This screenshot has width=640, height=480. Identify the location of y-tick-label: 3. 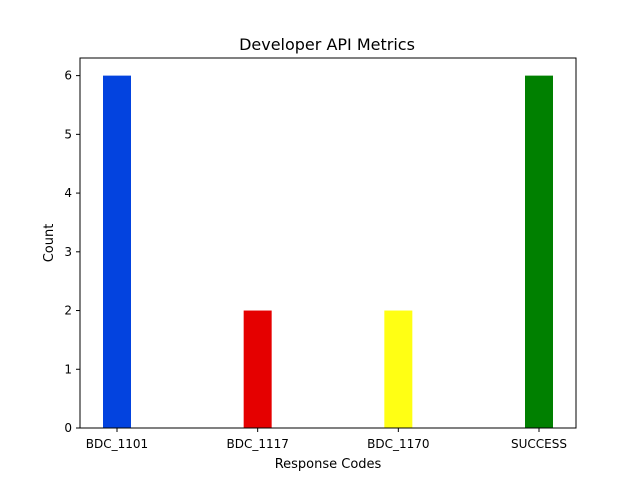
(68, 252).